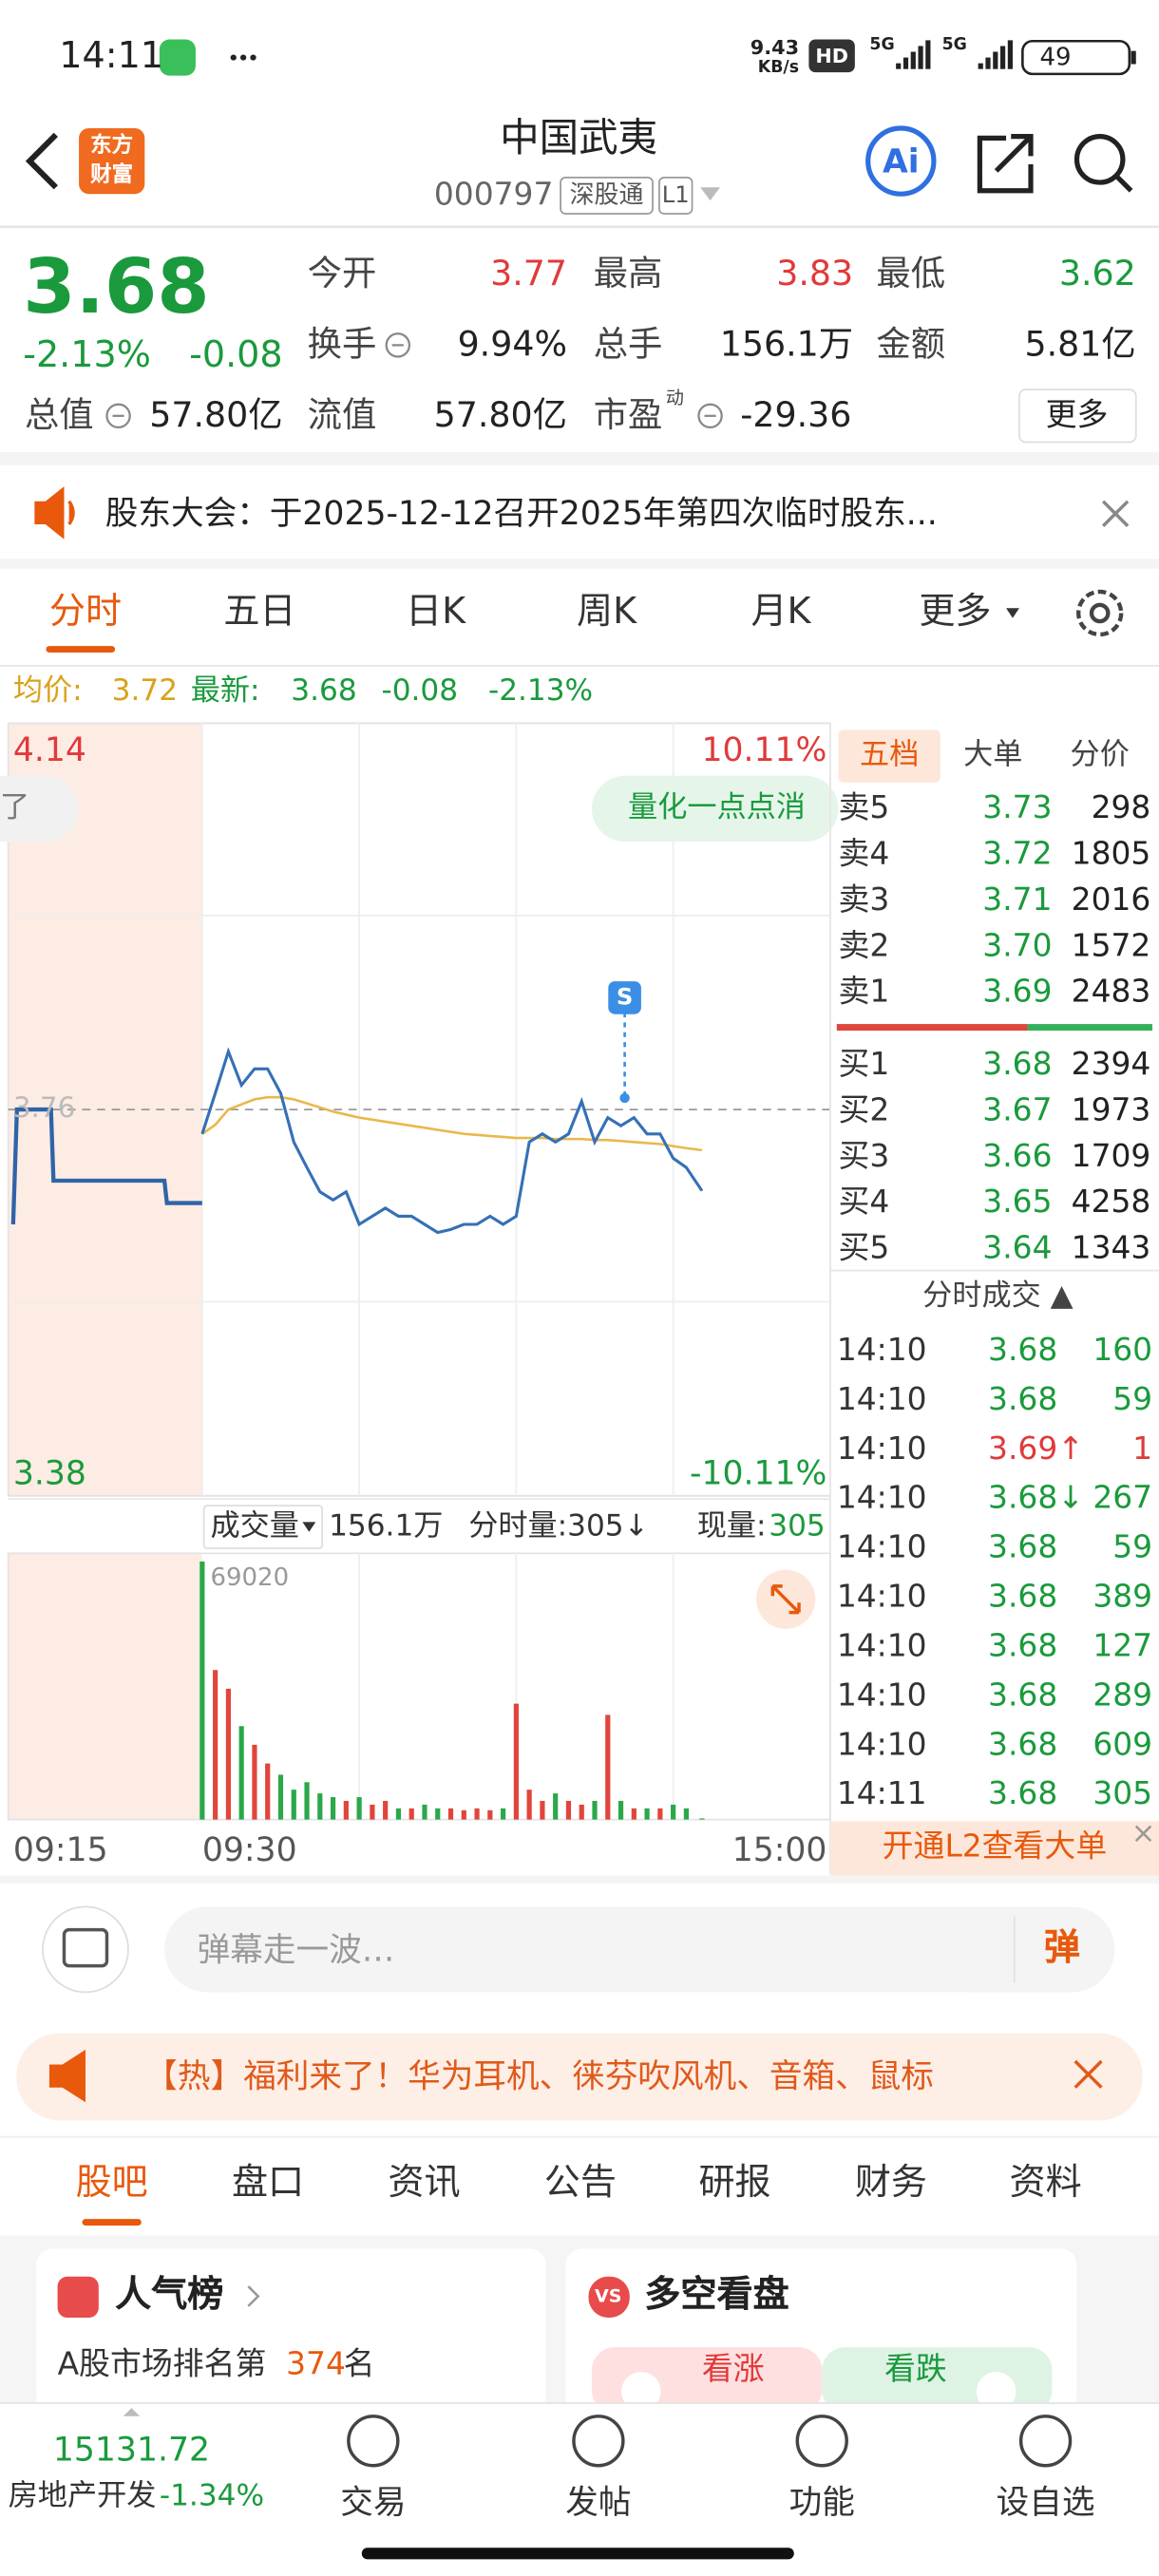  I want to click on share-button, so click(1005, 164).